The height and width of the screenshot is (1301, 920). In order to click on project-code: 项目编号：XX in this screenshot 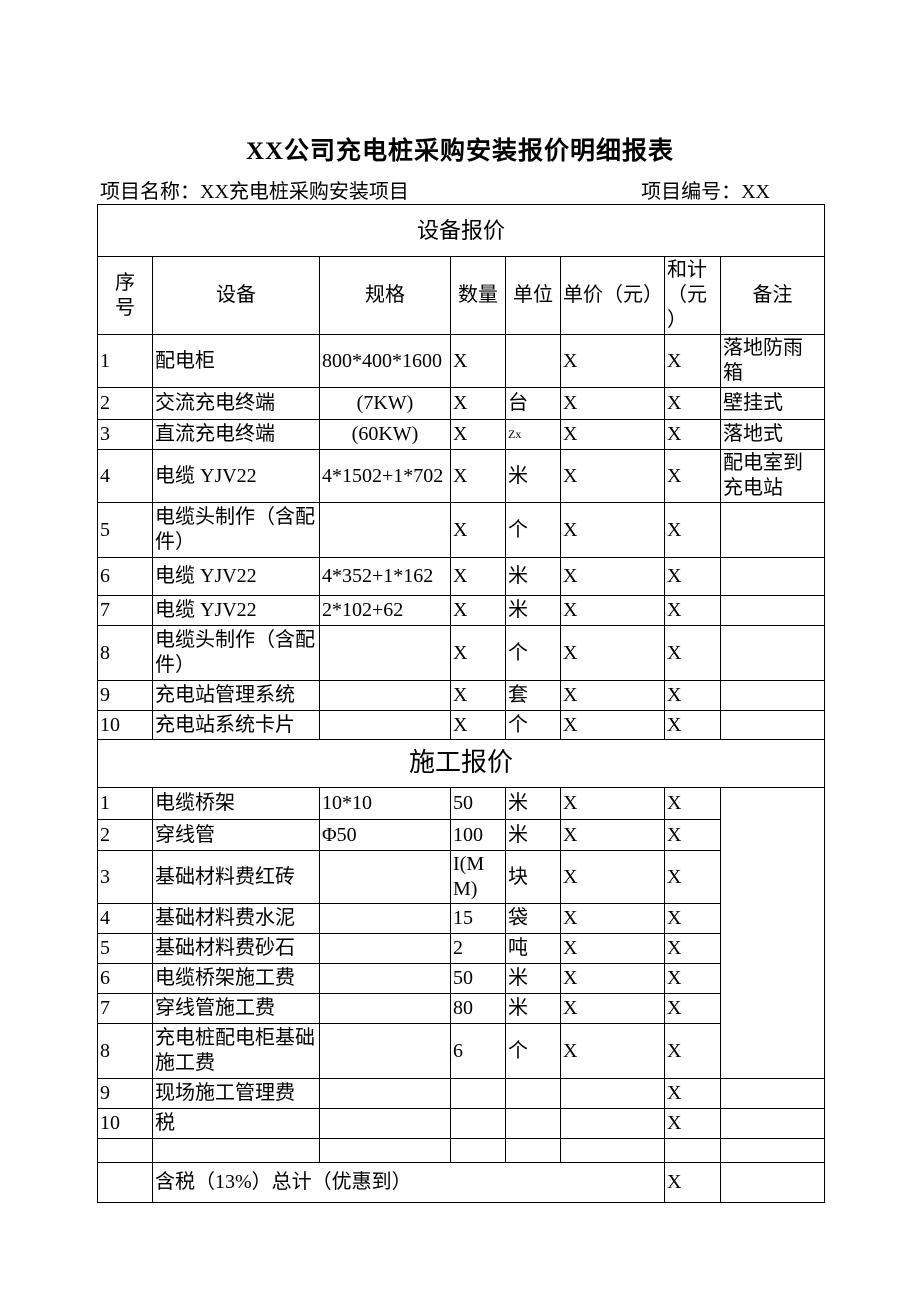, I will do `click(705, 192)`.